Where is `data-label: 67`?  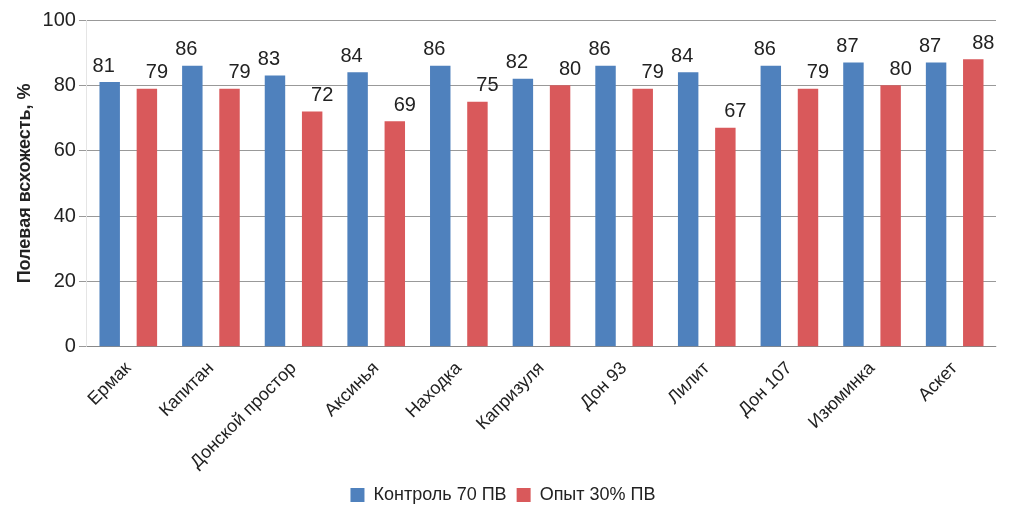
data-label: 67 is located at coordinates (735, 110).